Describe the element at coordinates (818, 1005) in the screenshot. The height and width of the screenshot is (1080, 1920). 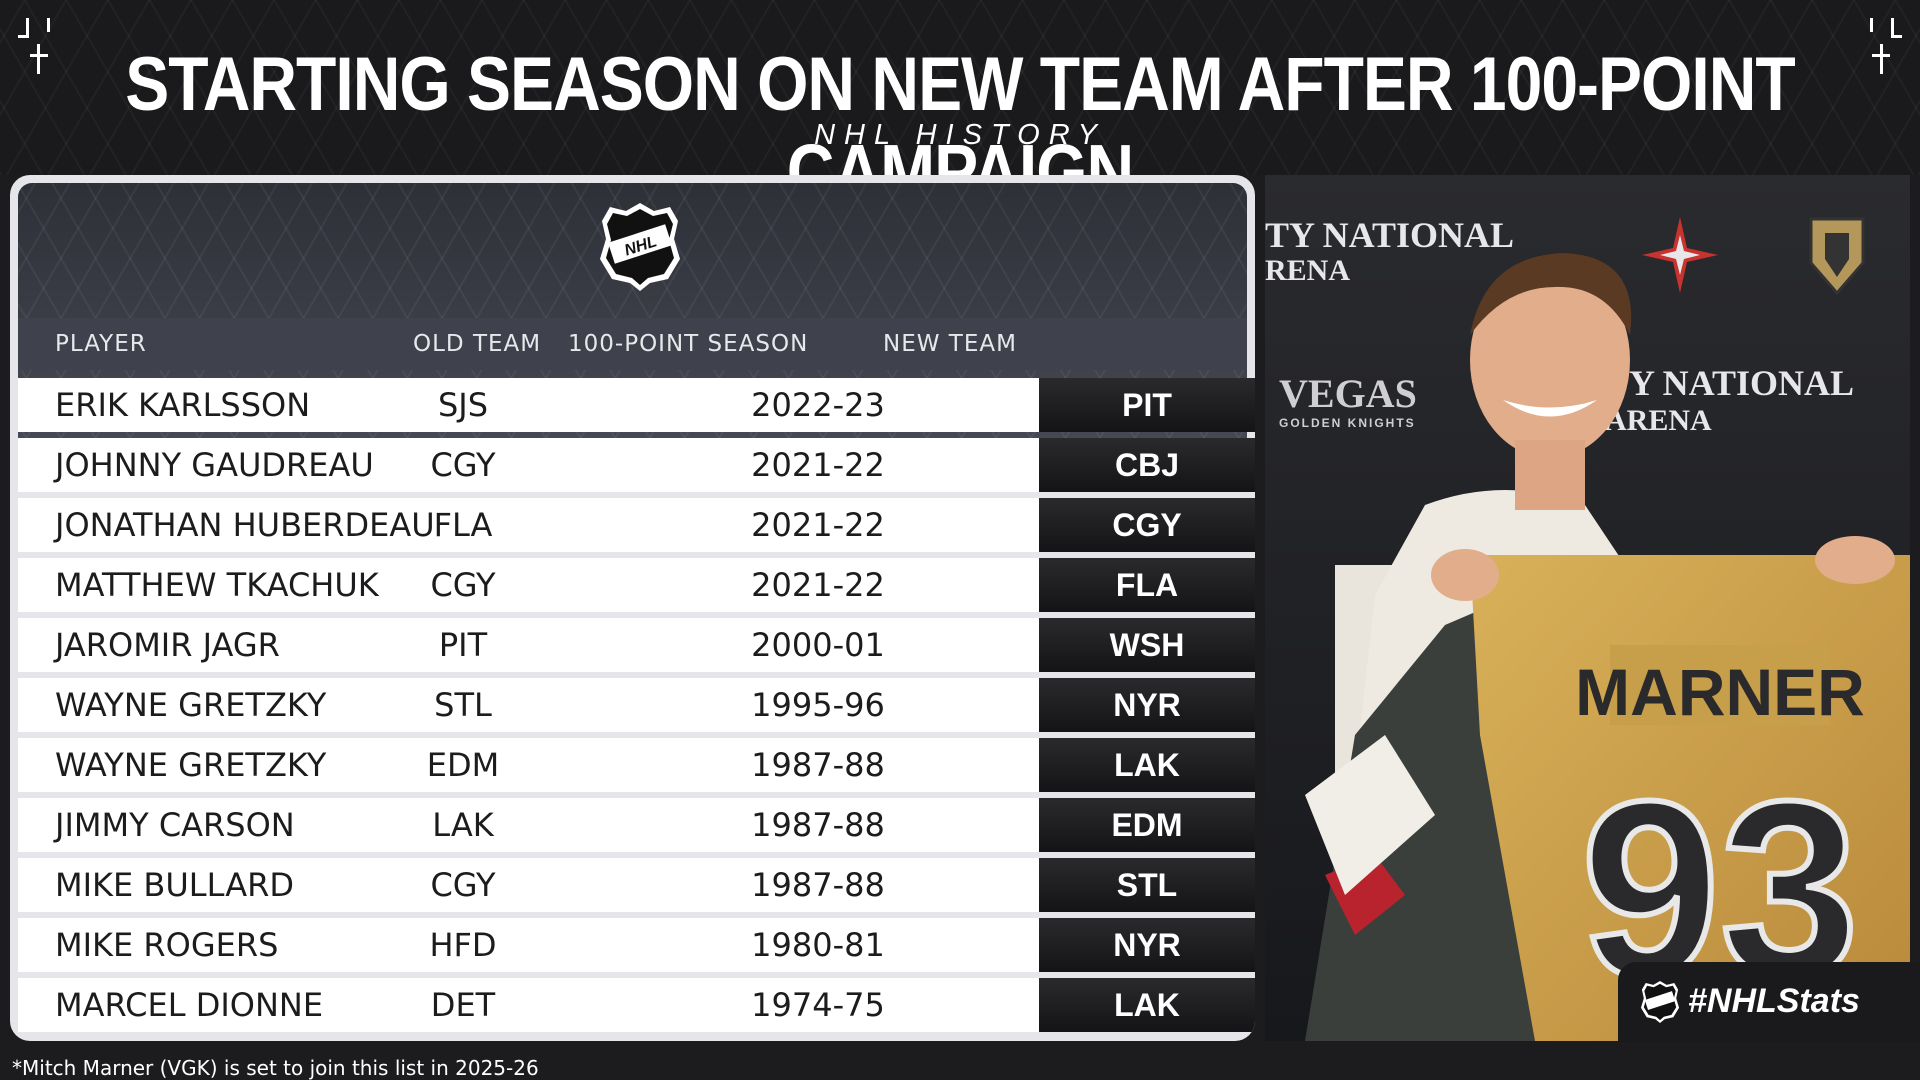
I see `season: 1974-75` at that location.